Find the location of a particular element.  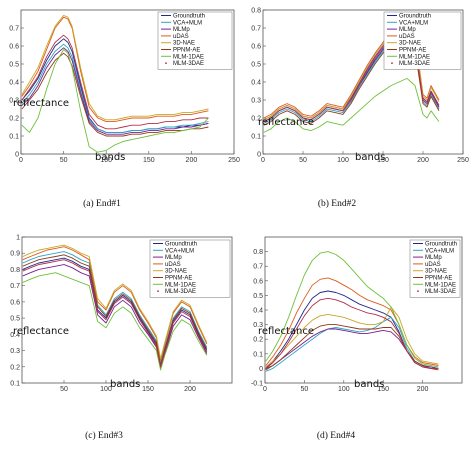

y-tick-label: 0.9 is located at coordinates (15, 254).